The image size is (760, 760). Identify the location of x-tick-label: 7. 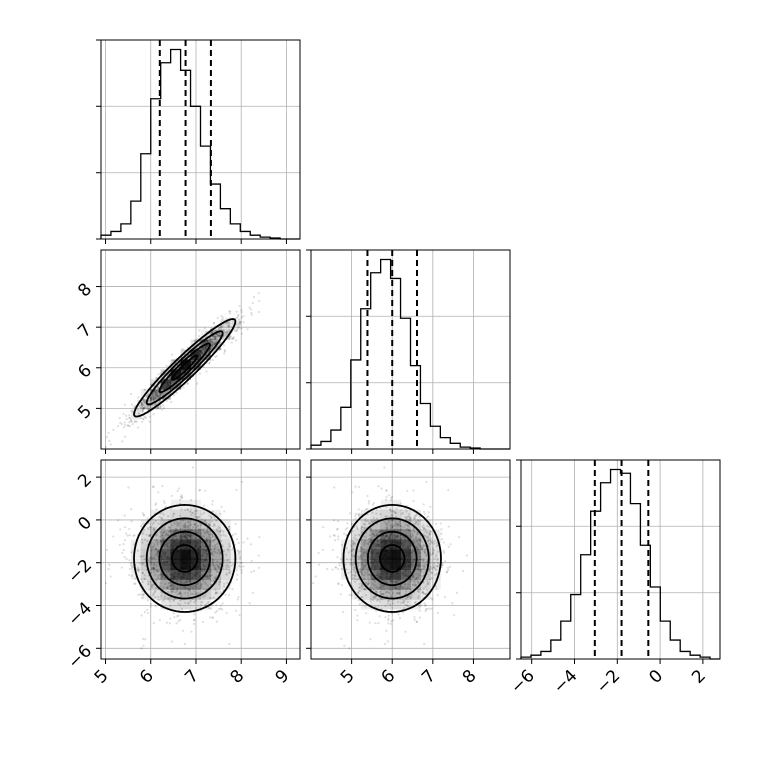
(192, 677).